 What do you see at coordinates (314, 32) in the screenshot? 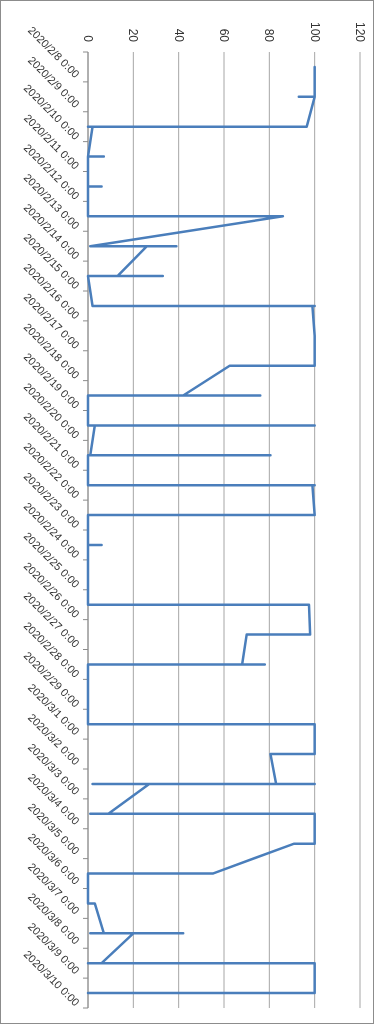
I see `x-tick-label: 100` at bounding box center [314, 32].